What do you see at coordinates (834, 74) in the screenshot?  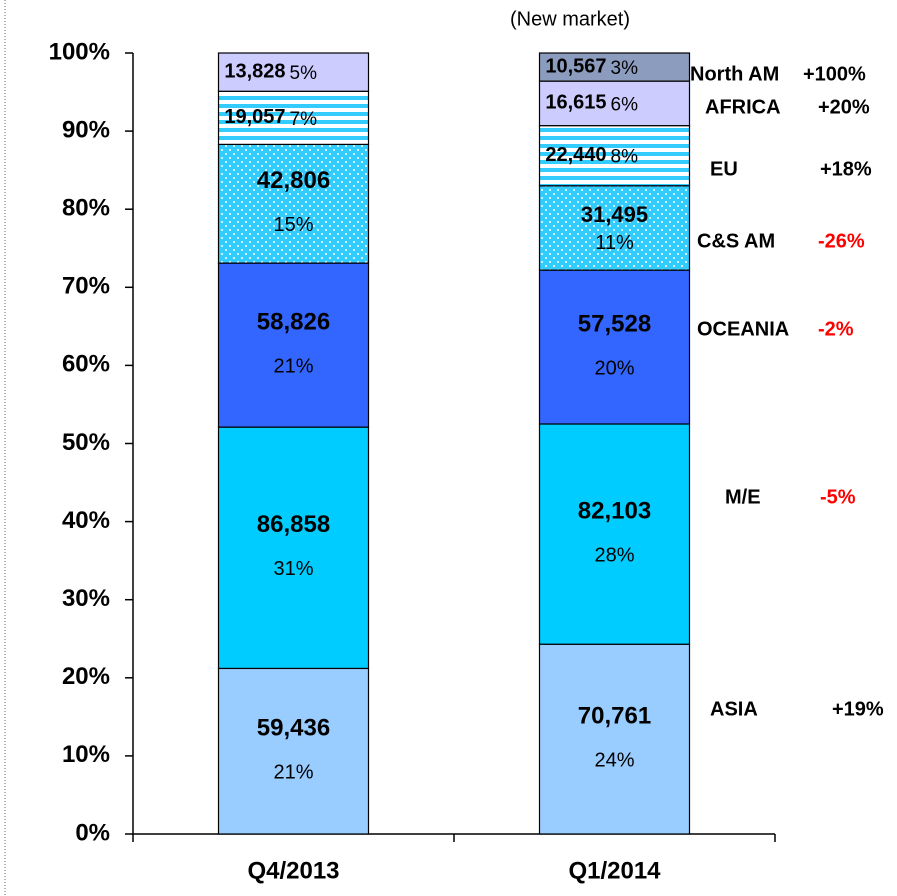 I see `legend-change: +100%` at bounding box center [834, 74].